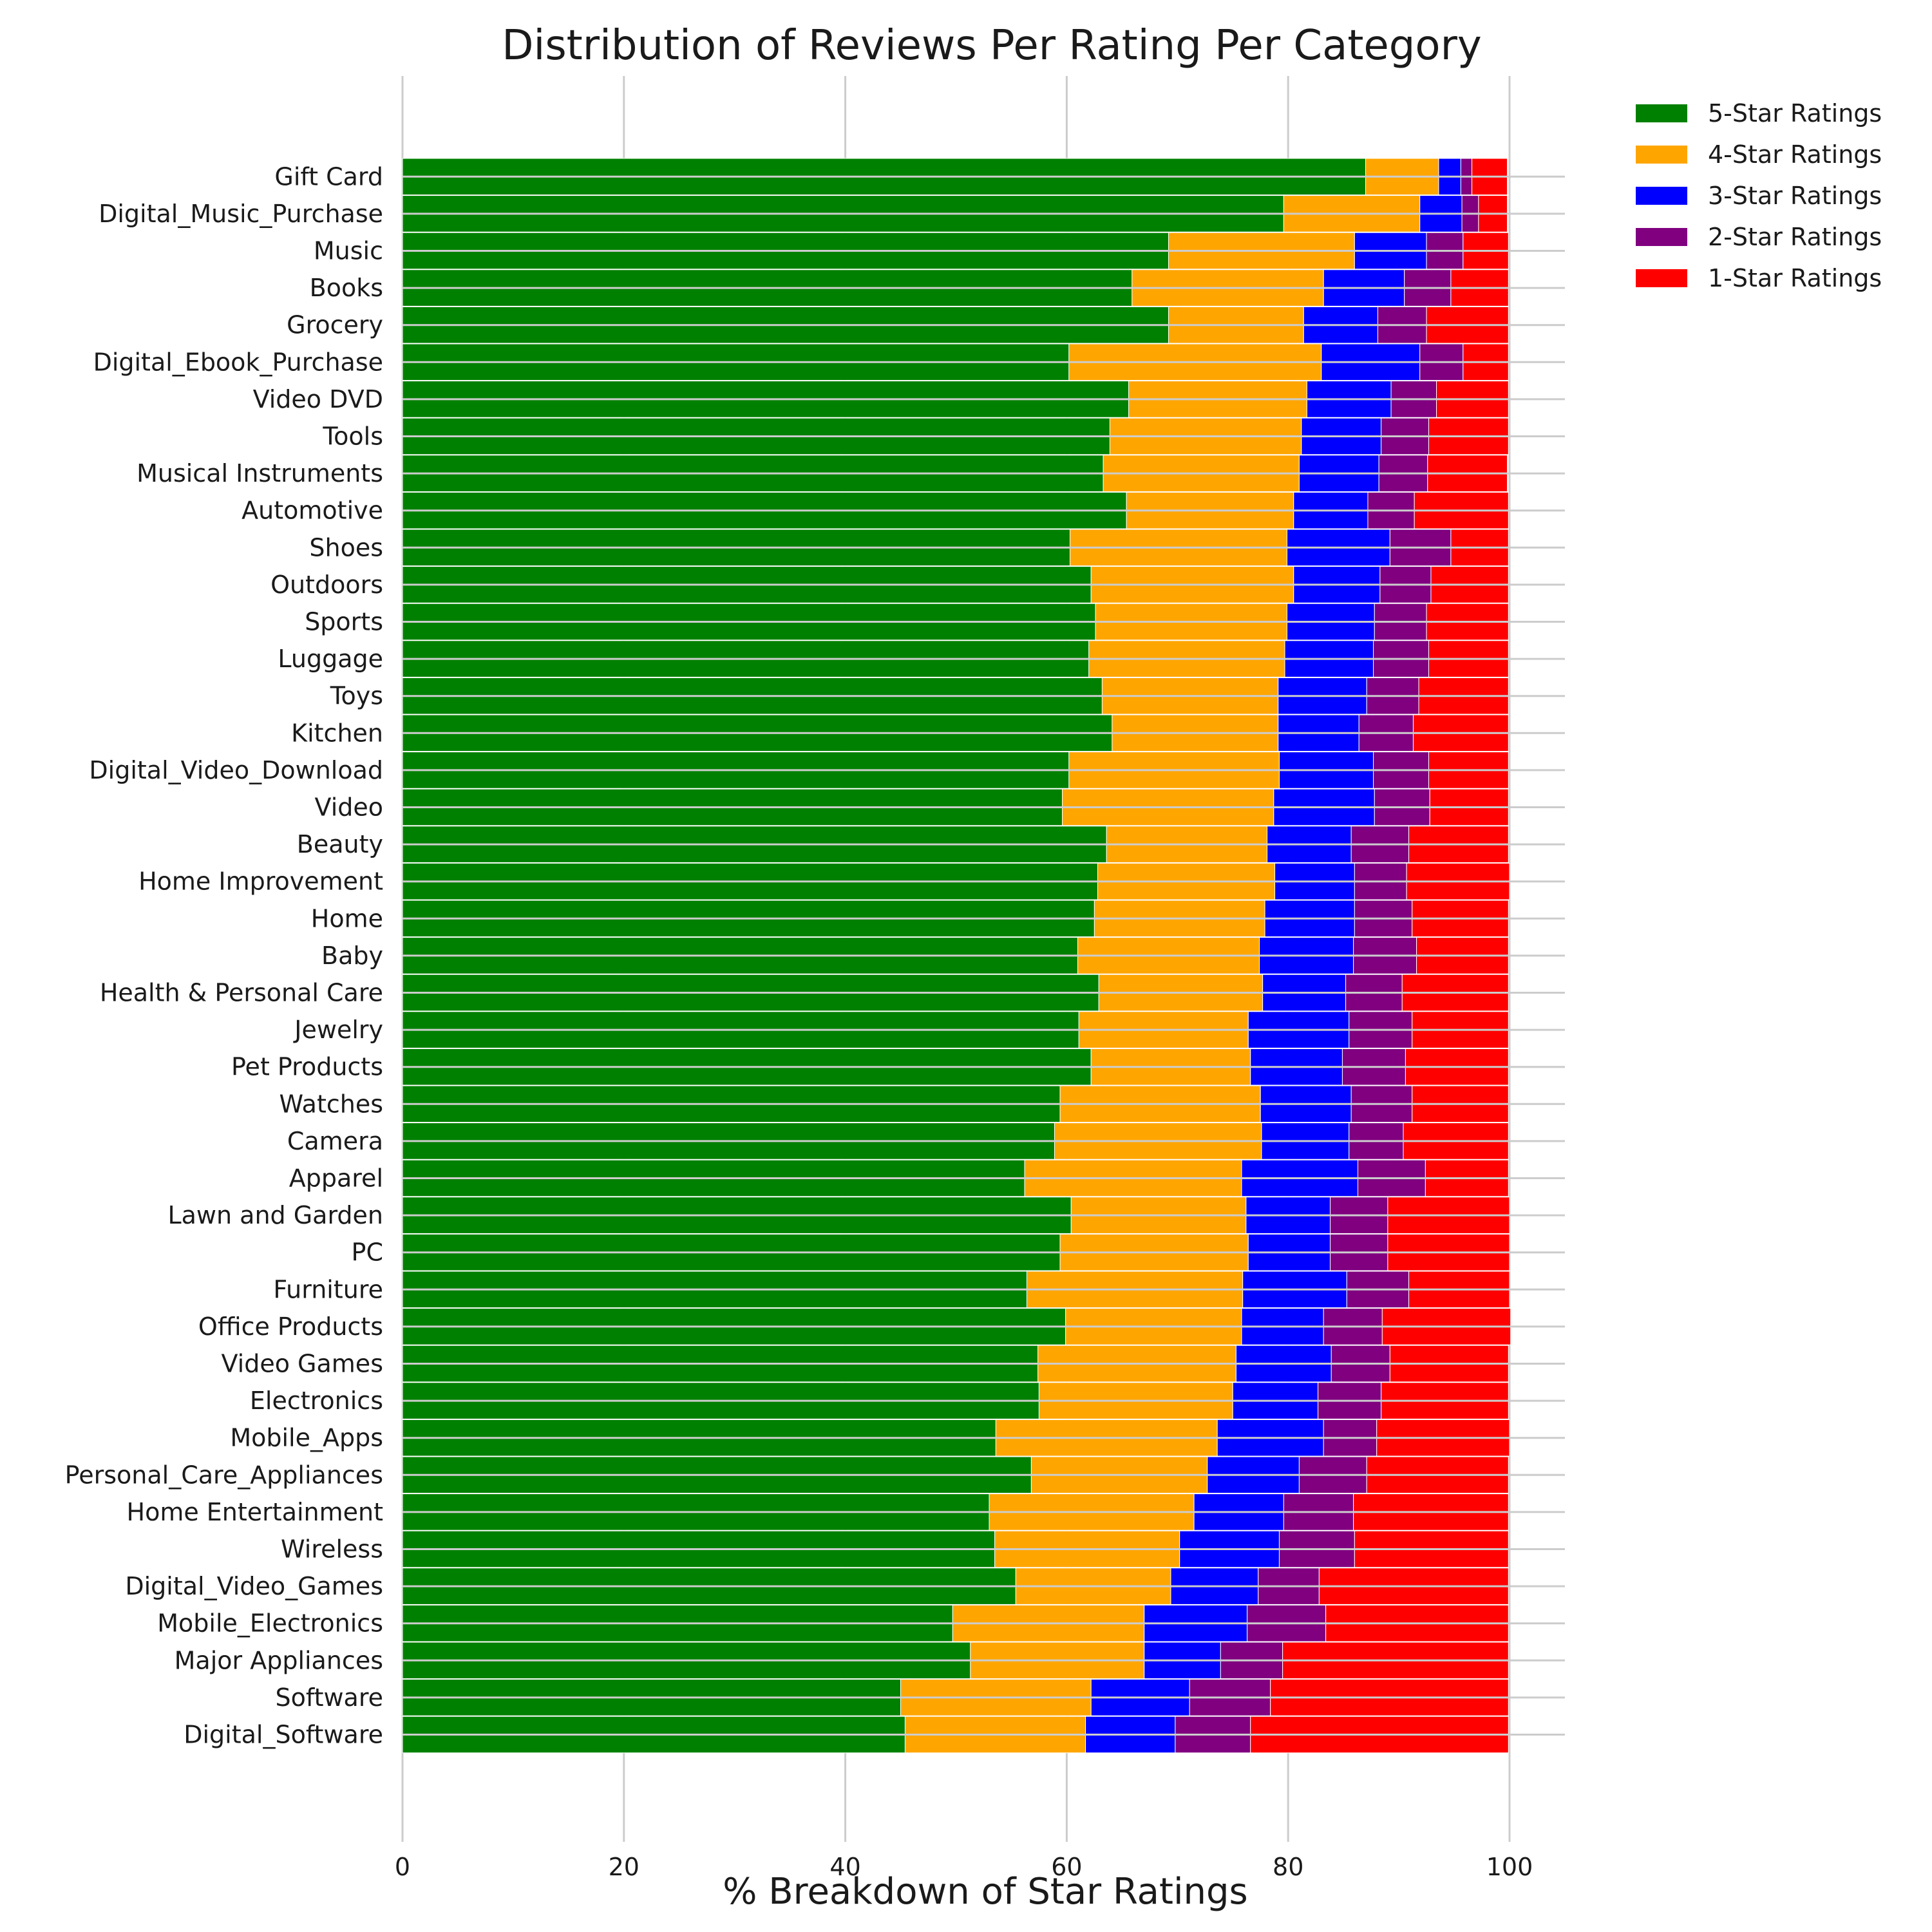 The height and width of the screenshot is (1932, 1932). Describe the element at coordinates (338, 1030) in the screenshot. I see `category-label: Jewelry` at that location.